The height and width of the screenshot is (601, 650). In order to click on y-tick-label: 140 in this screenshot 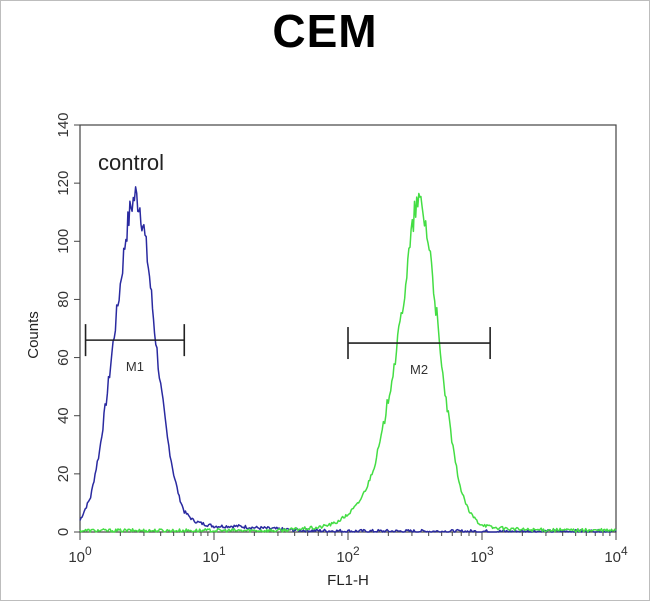, I will do `click(63, 124)`.